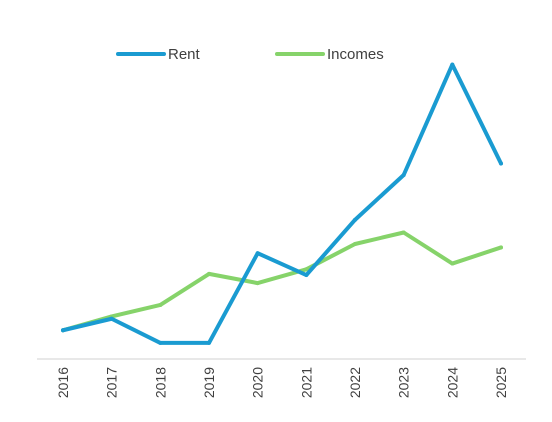  Describe the element at coordinates (355, 54) in the screenshot. I see `legend-label-incomes: Incomes` at that location.